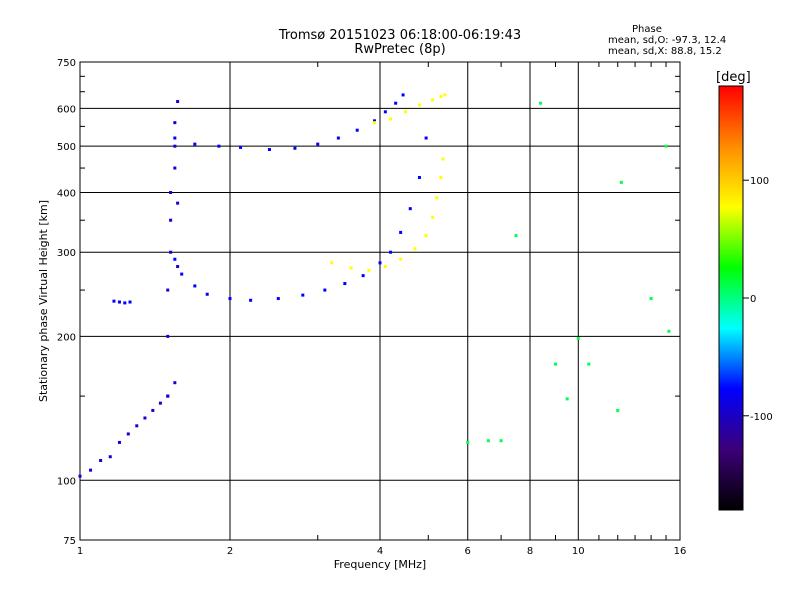  Describe the element at coordinates (380, 564) in the screenshot. I see `x-axis-label: Frequency [MHz]` at that location.